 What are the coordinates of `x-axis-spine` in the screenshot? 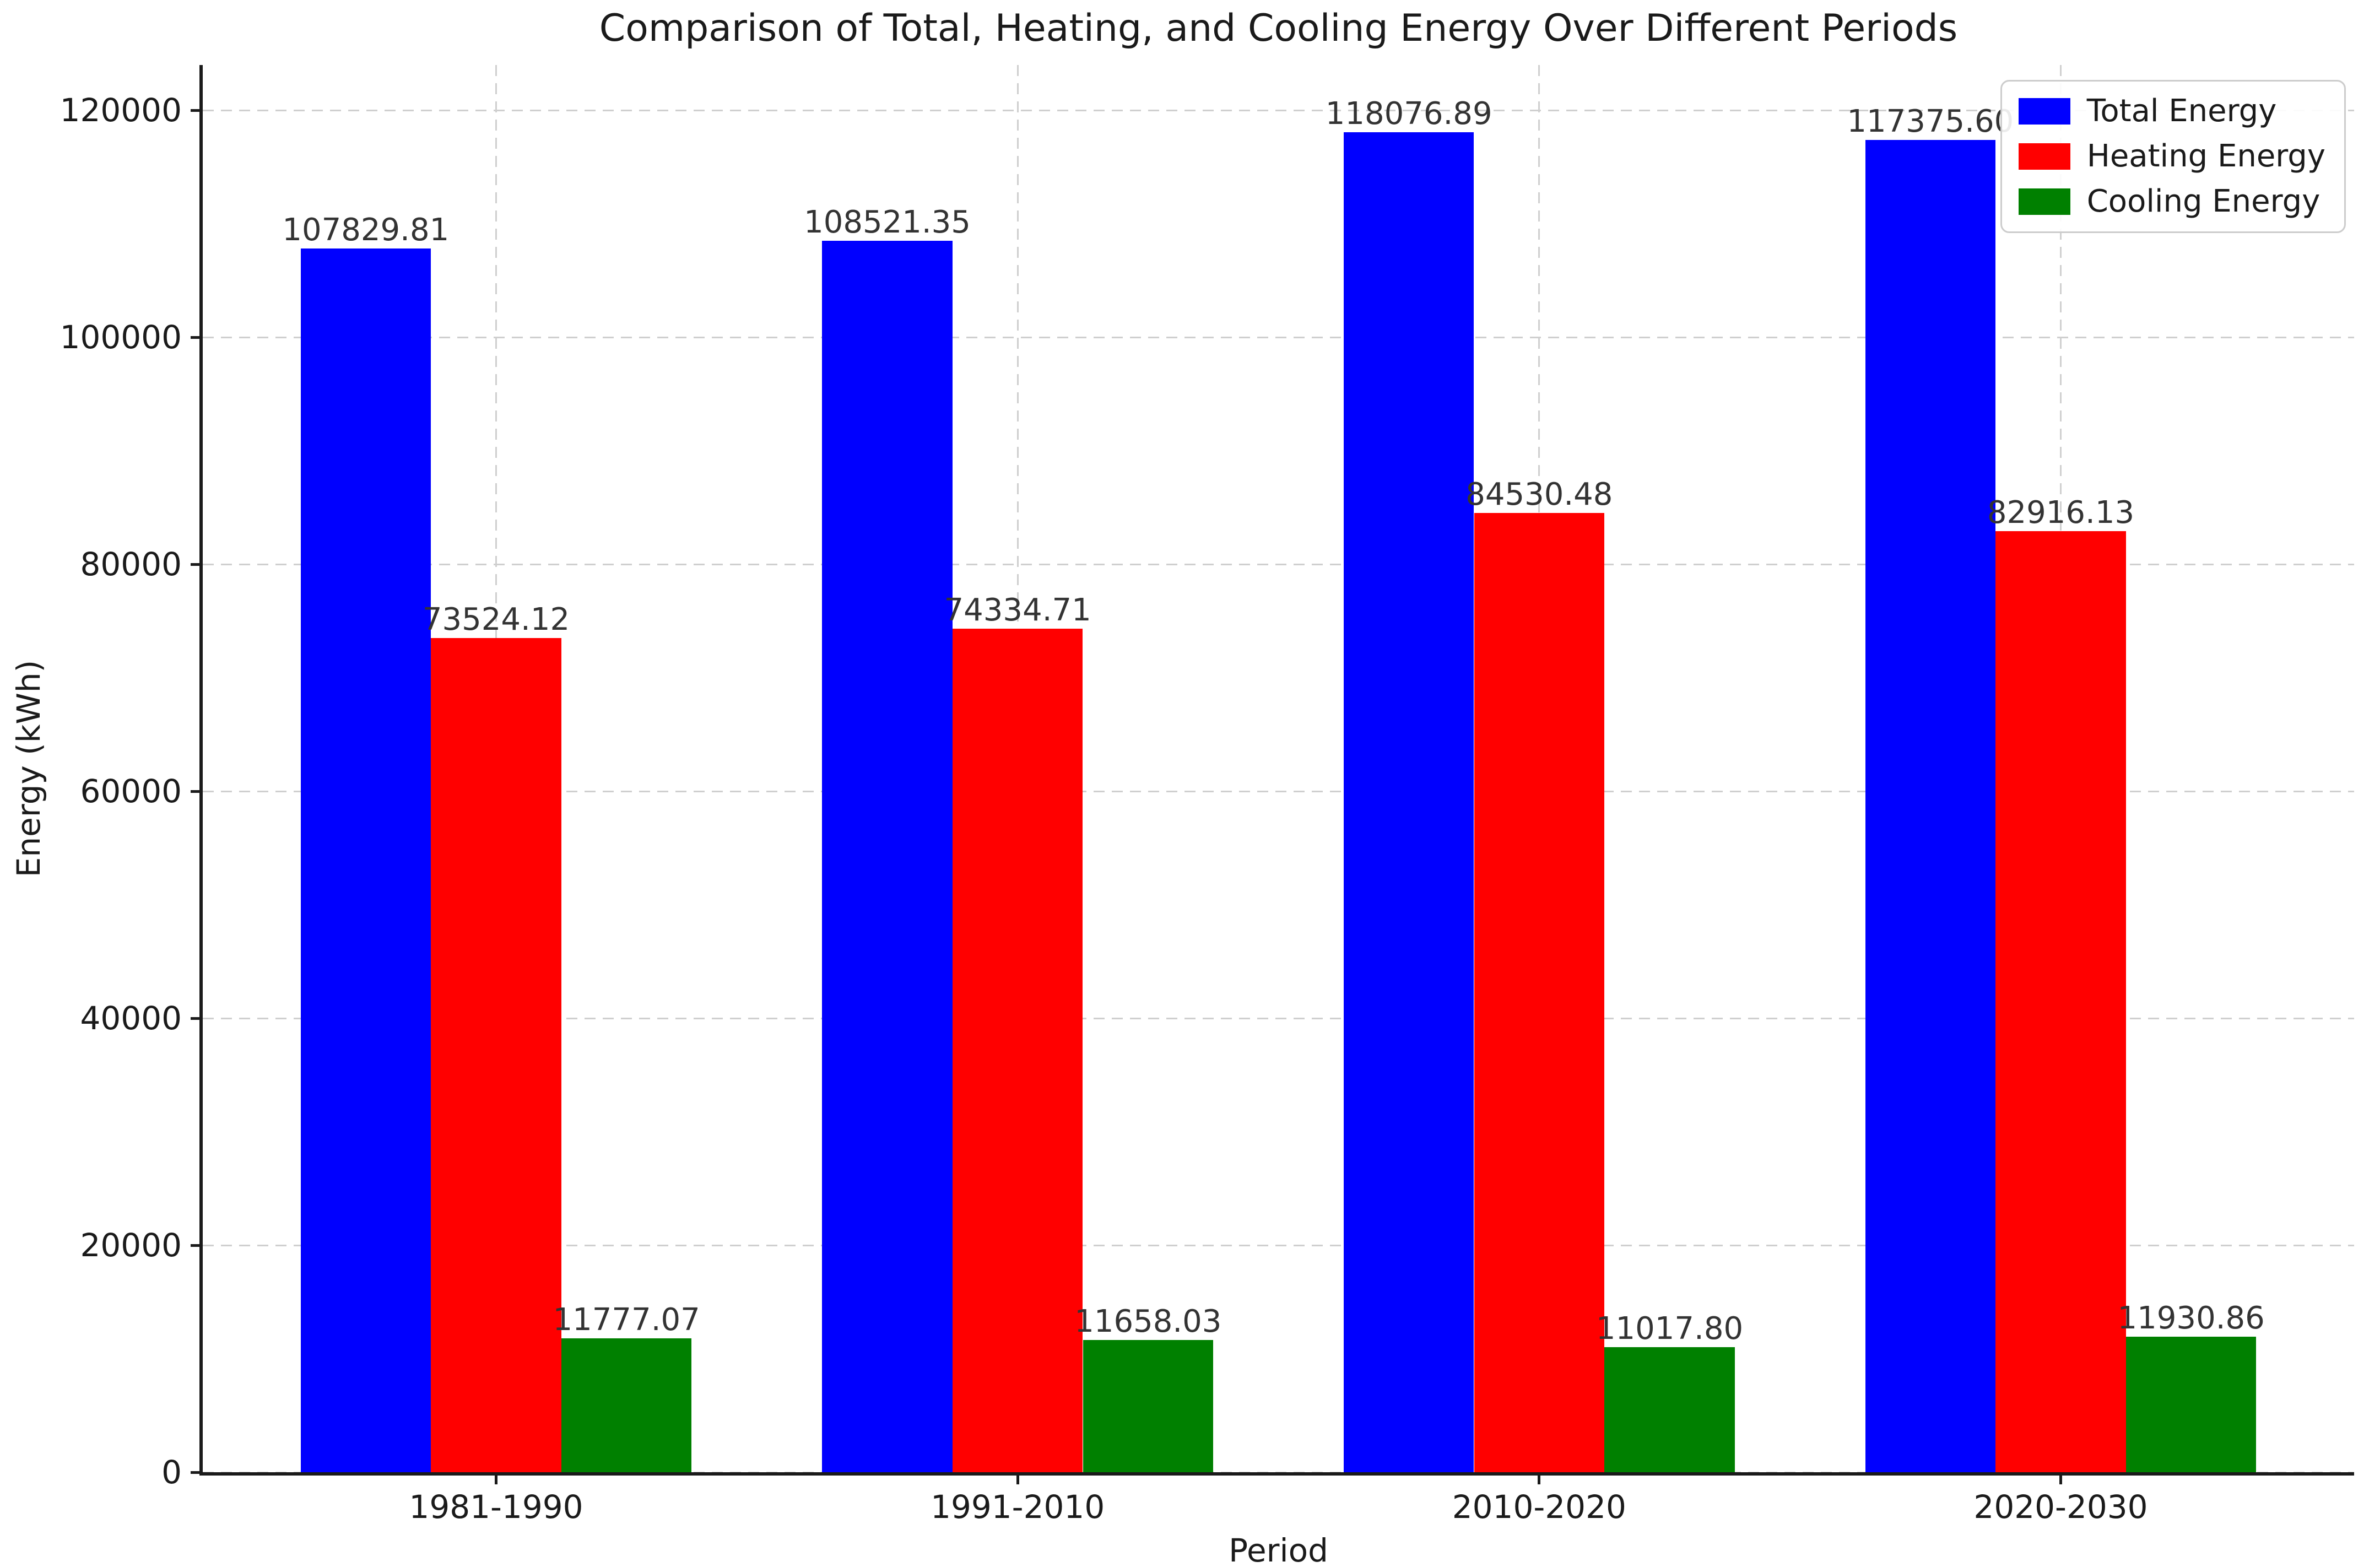 It's located at (1276, 1474).